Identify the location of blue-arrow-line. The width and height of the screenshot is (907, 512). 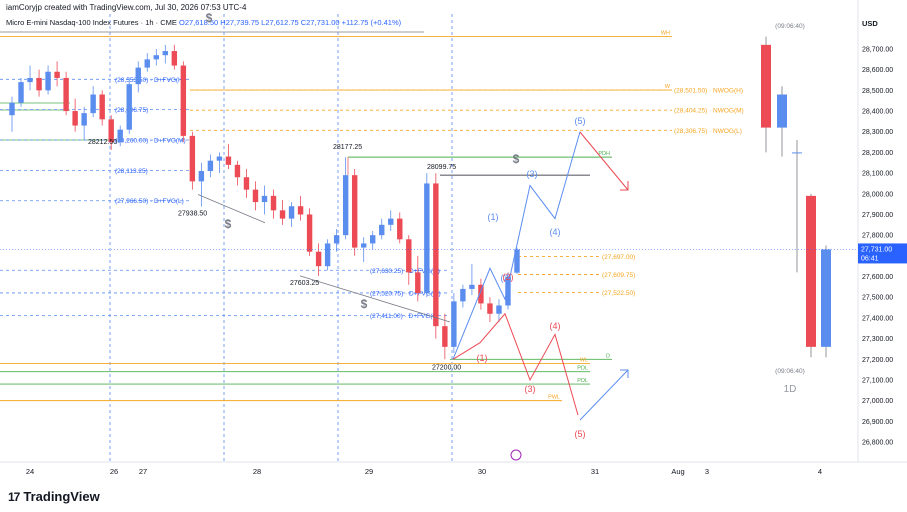
(604, 395).